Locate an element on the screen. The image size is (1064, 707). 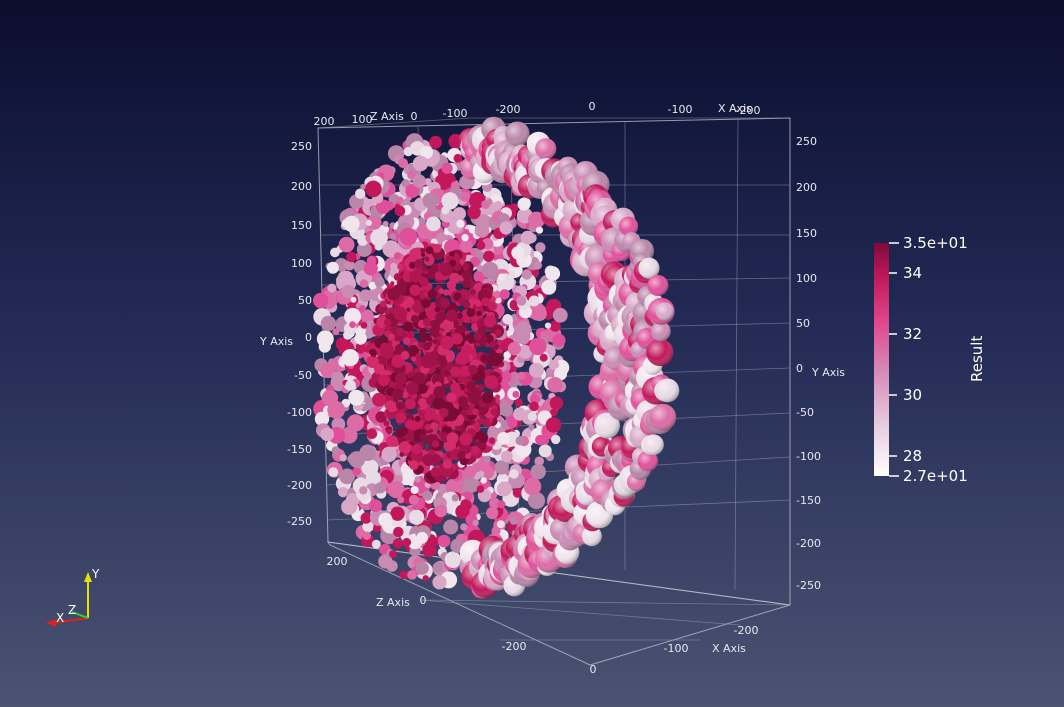
right-y-tick: -250 is located at coordinates (808, 585).